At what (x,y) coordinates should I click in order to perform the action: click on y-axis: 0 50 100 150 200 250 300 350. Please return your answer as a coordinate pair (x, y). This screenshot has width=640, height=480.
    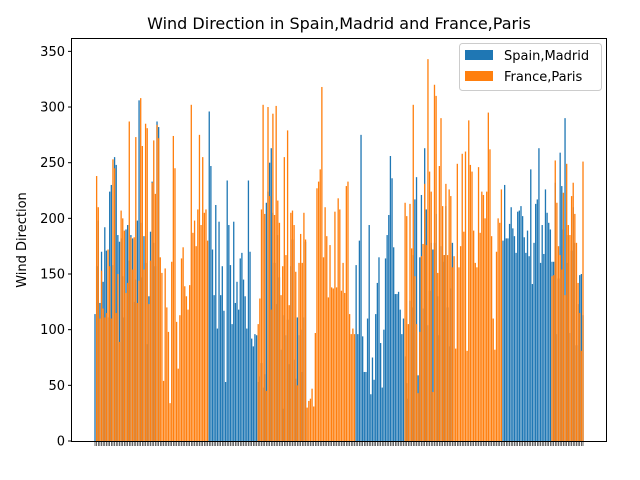
    Looking at the image, I should click on (56, 247).